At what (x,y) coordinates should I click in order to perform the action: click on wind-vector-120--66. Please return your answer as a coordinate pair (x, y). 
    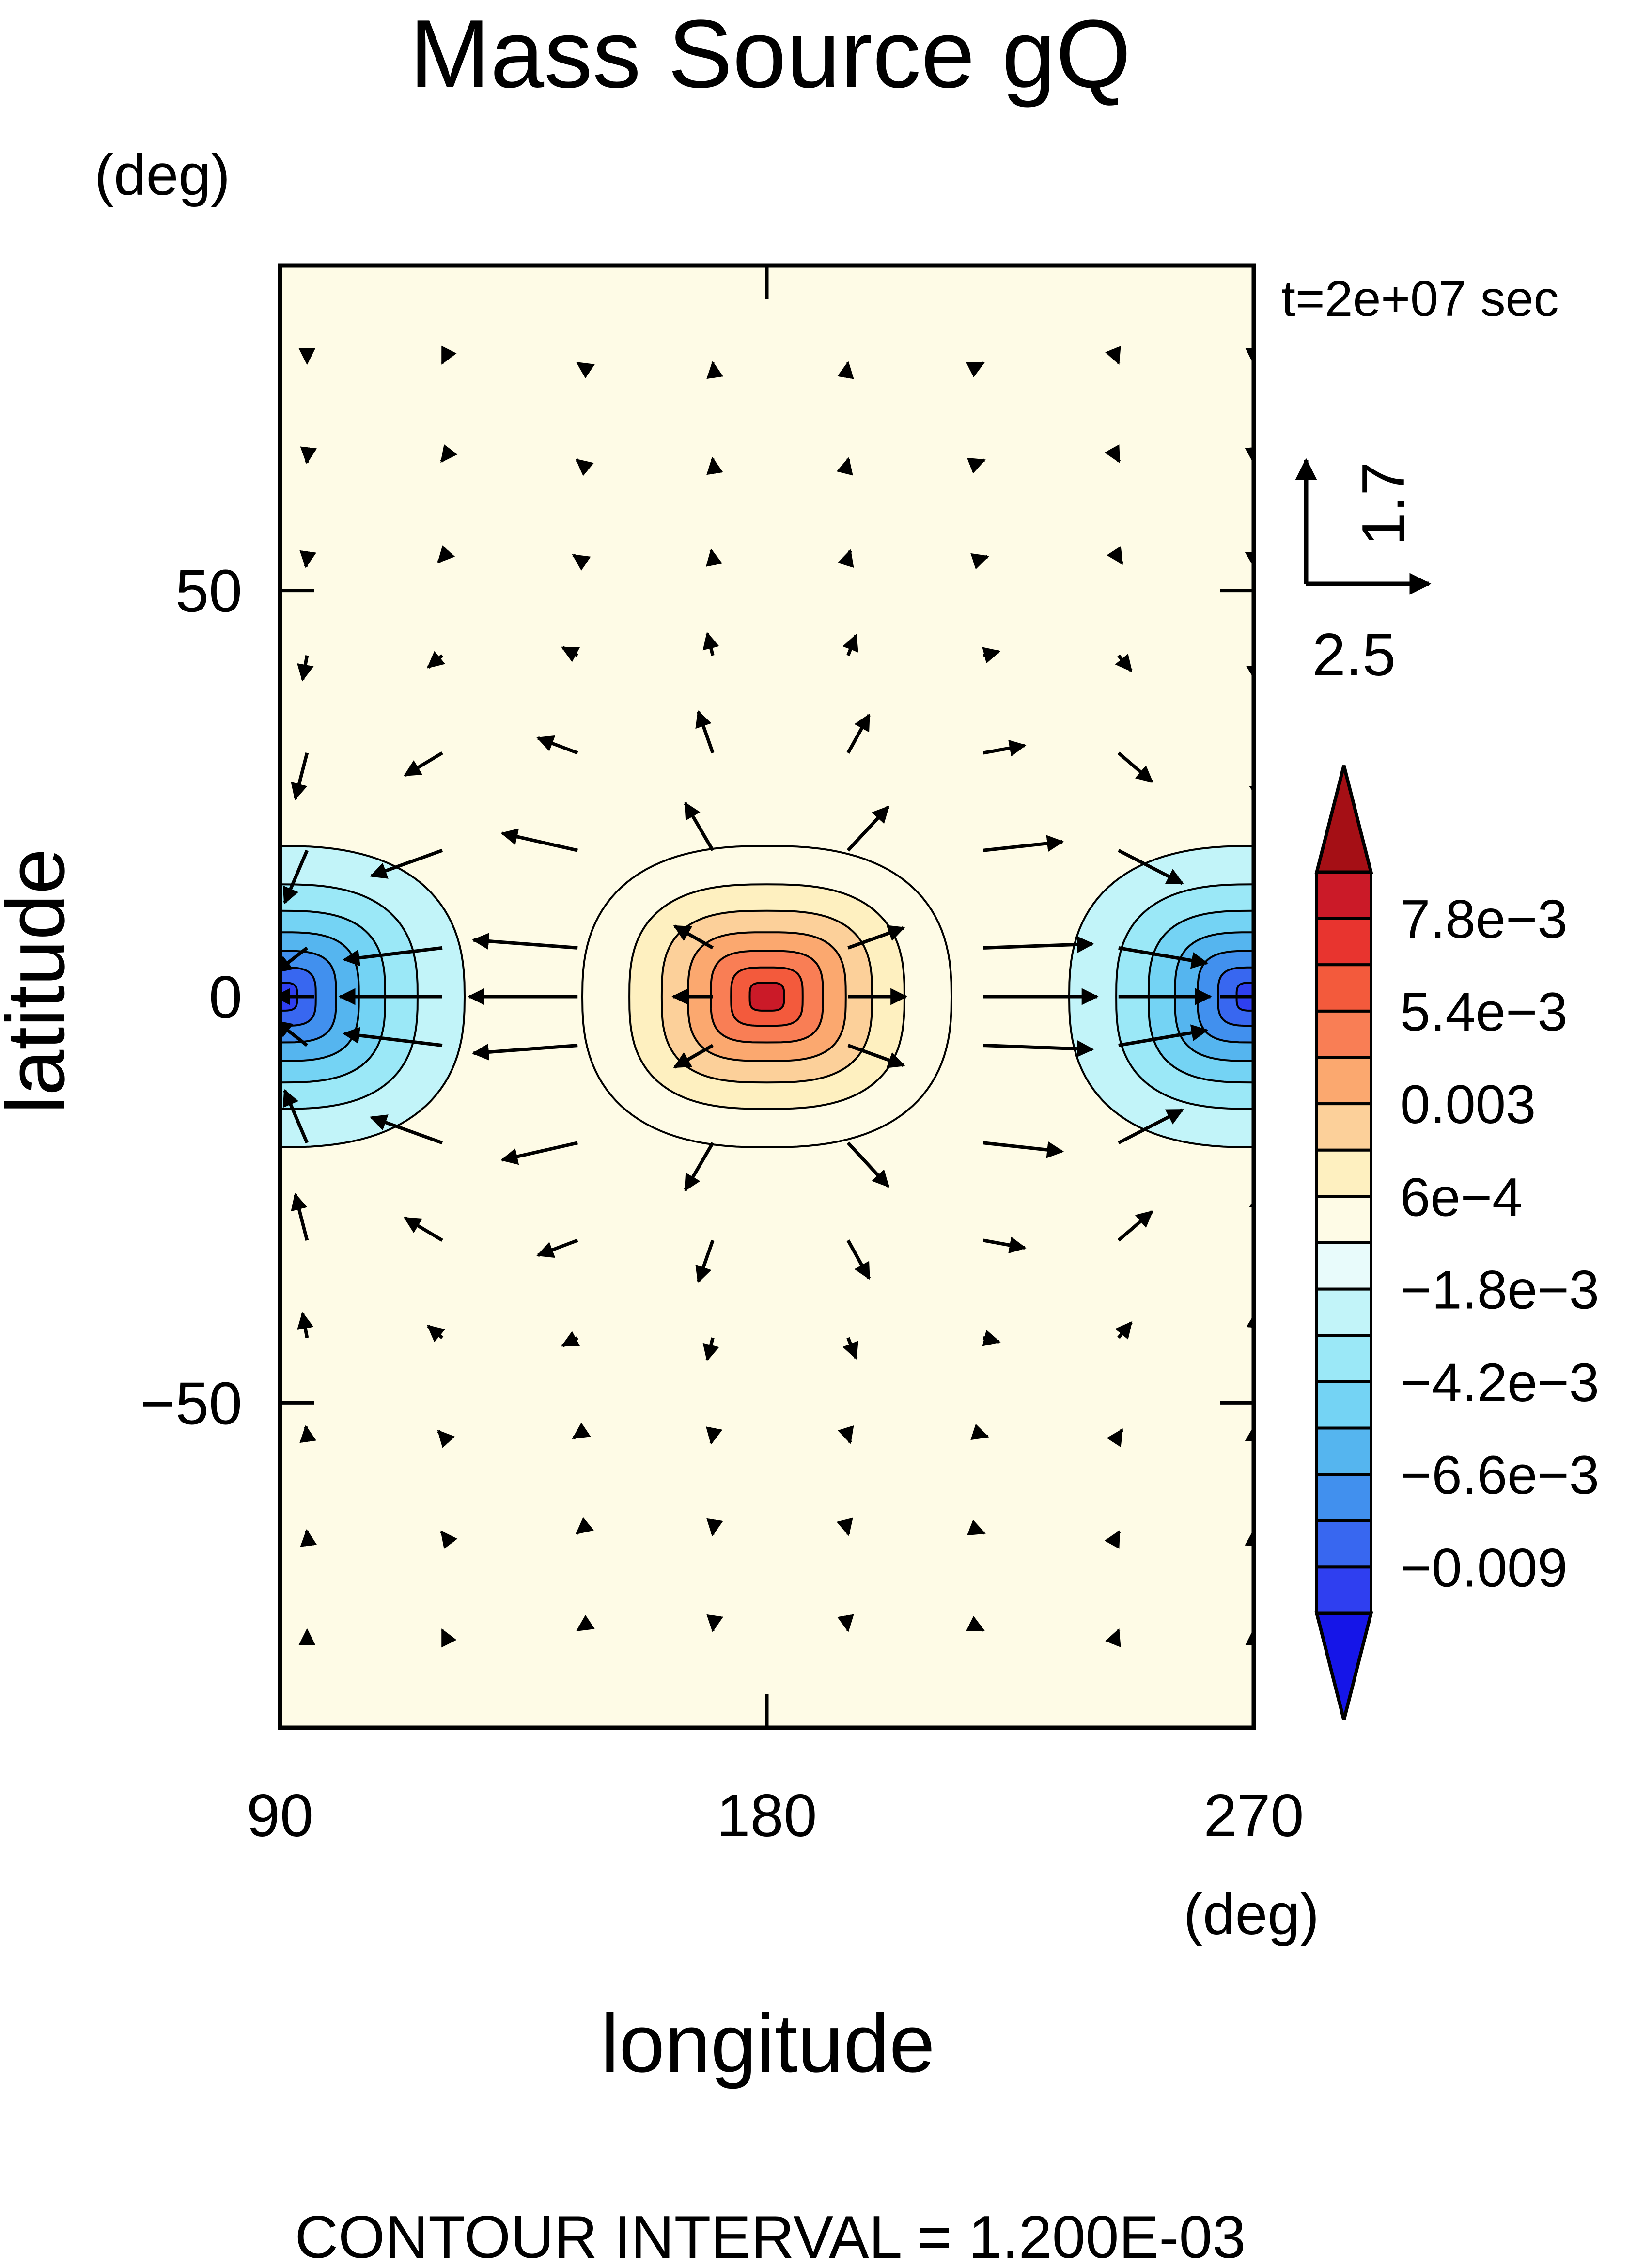
    Looking at the image, I should click on (449, 1539).